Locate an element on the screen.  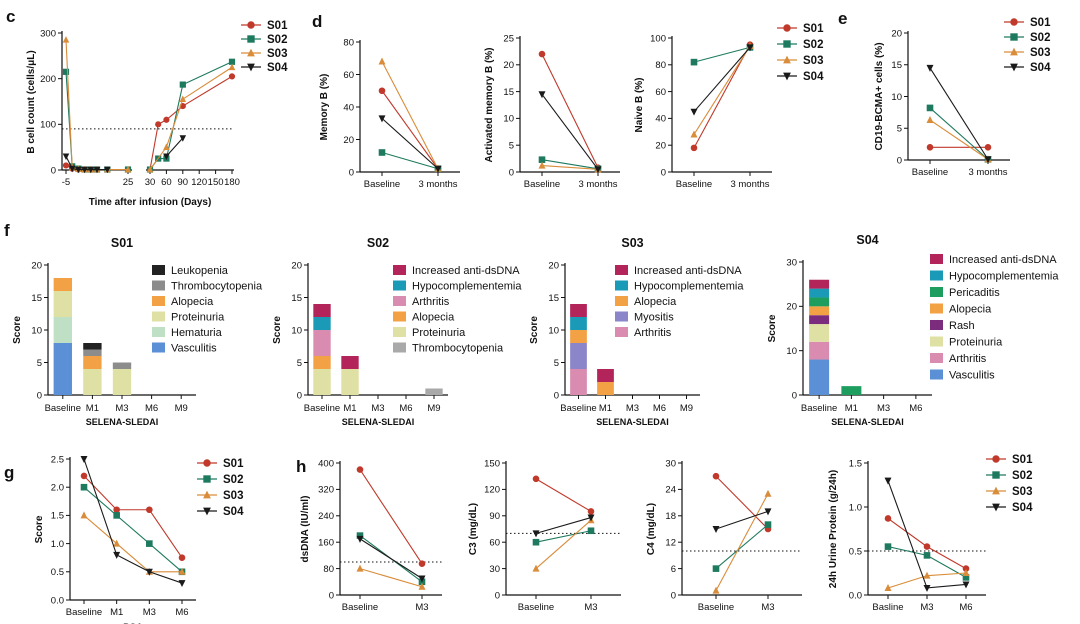
legend-label: Alopecia is located at coordinates (433, 318).